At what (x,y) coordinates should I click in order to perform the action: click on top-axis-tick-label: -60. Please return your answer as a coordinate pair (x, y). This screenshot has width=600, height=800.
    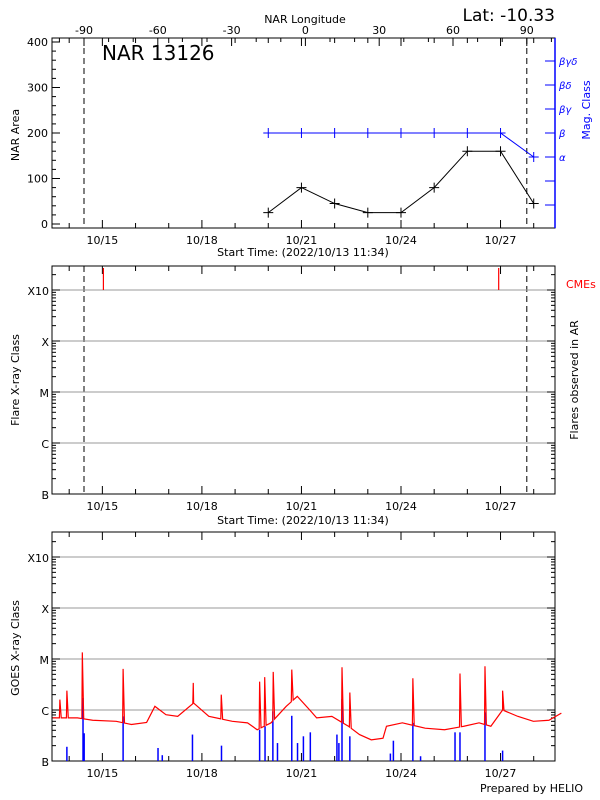
    Looking at the image, I should click on (158, 30).